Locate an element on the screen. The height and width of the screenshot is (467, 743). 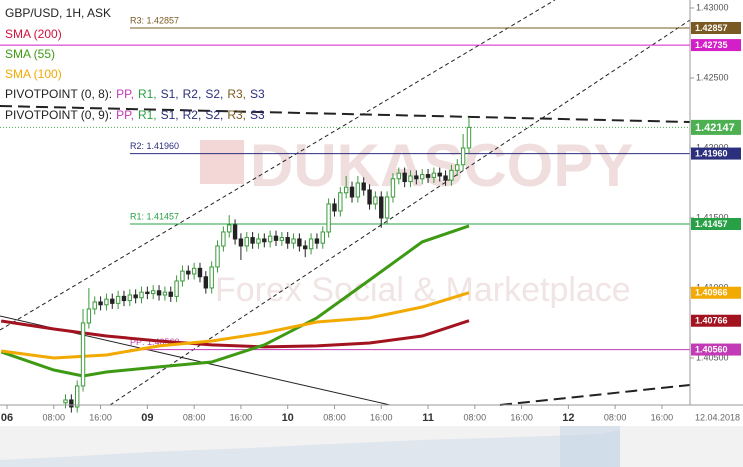
pivot-legend-label: PIVOTPOINT (0, 8): is located at coordinates (58, 94).